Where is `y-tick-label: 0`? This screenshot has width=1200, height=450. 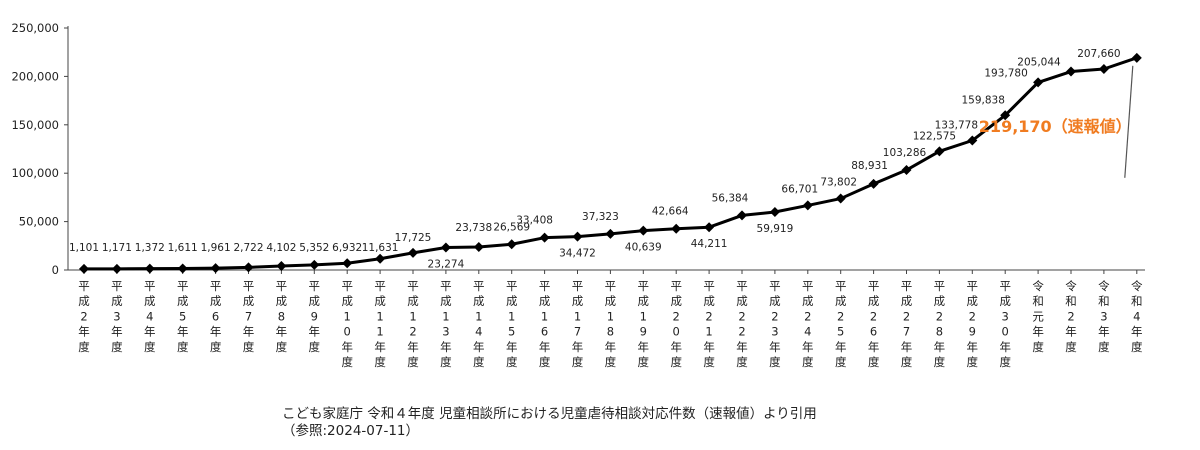 y-tick-label: 0 is located at coordinates (55, 270).